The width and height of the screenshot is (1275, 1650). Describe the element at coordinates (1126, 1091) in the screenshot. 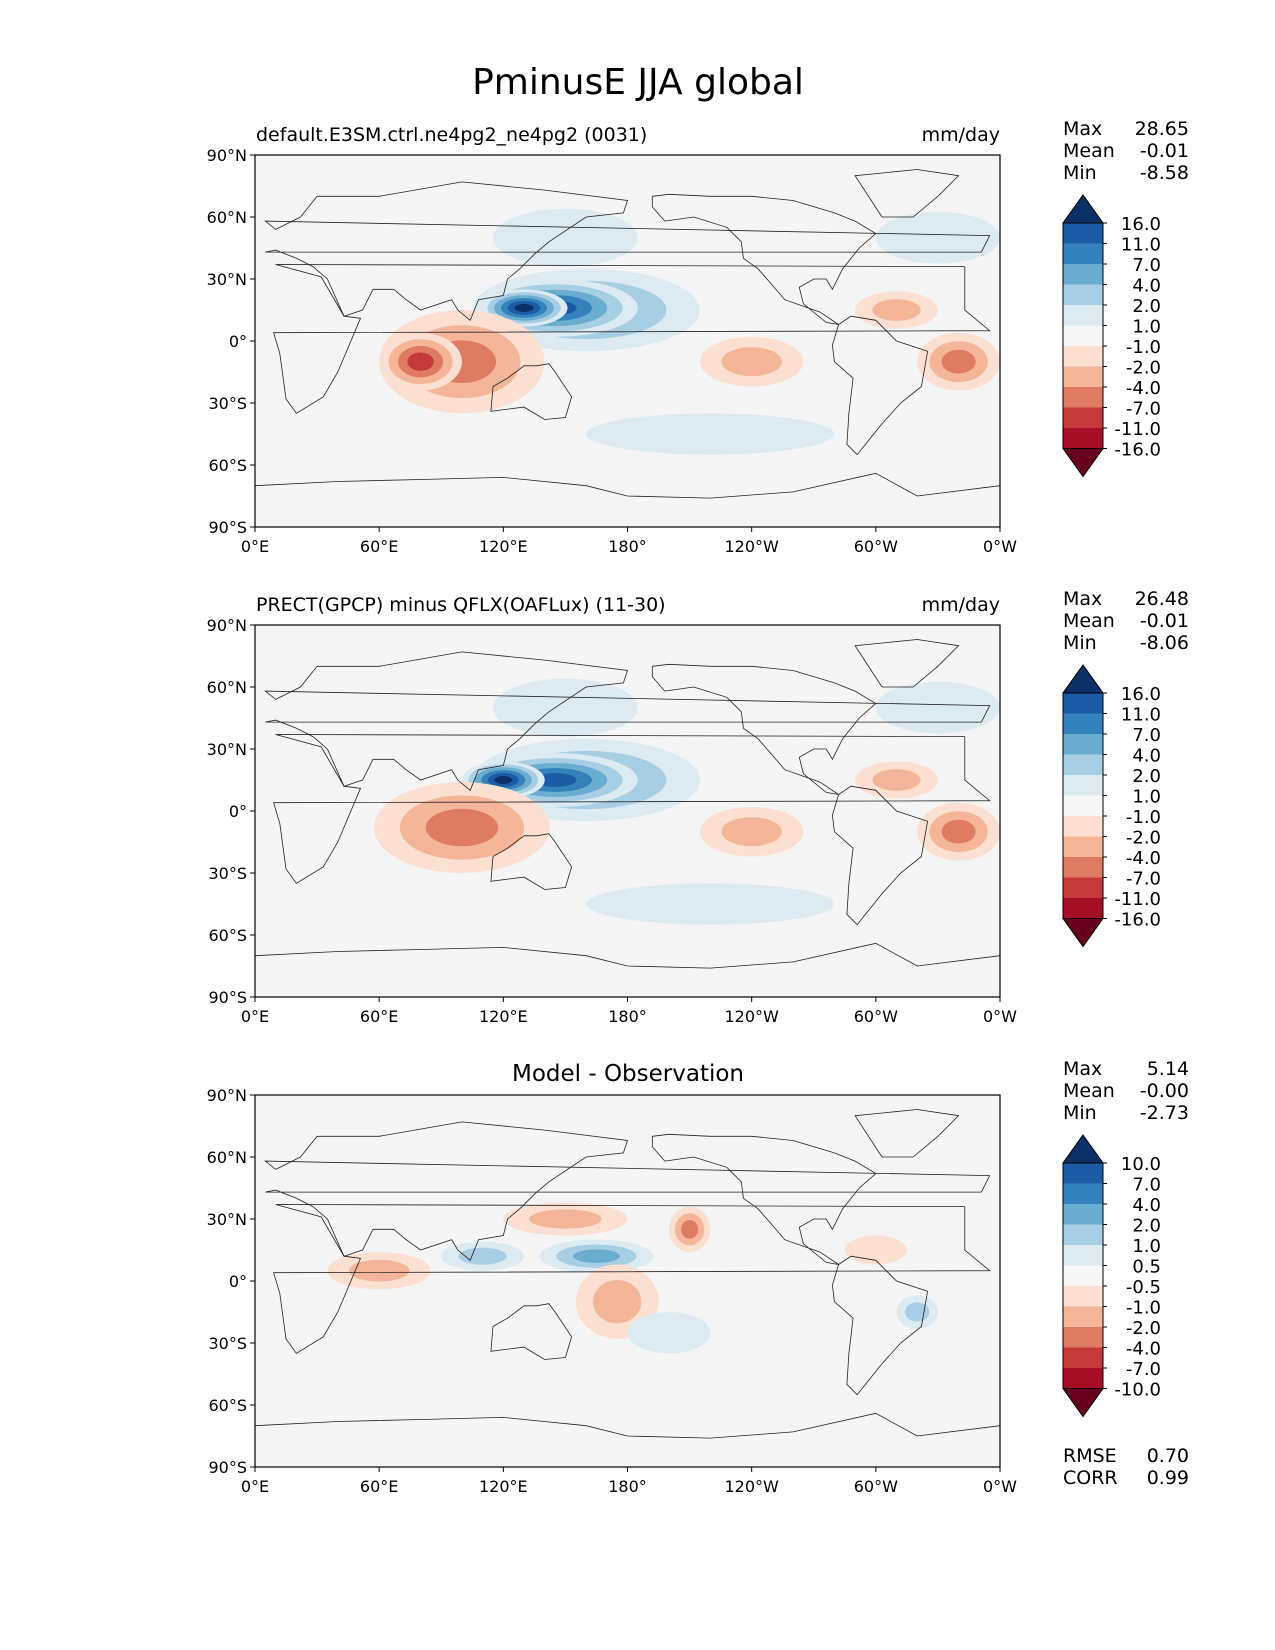

I see `stats-block: Max 5.14 Mean -0.00 Min -2.73` at that location.